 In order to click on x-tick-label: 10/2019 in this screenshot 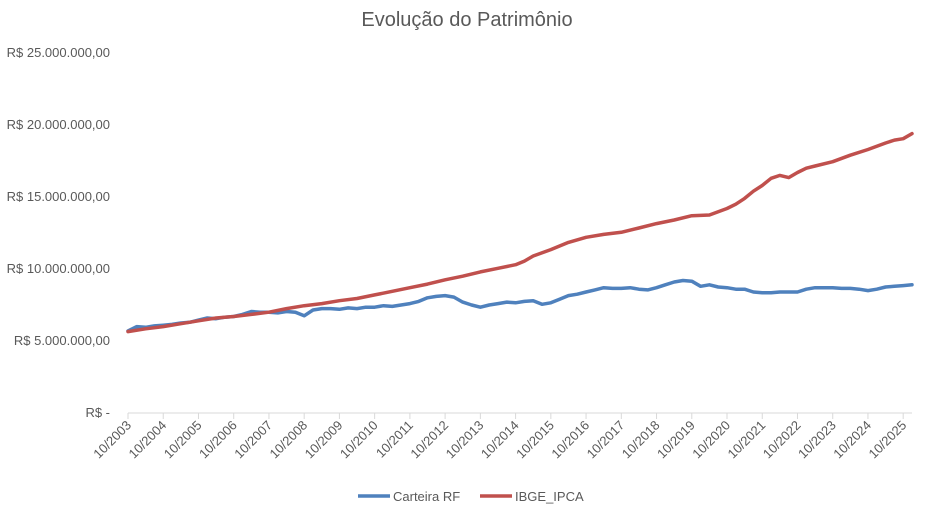, I will do `click(676, 440)`.